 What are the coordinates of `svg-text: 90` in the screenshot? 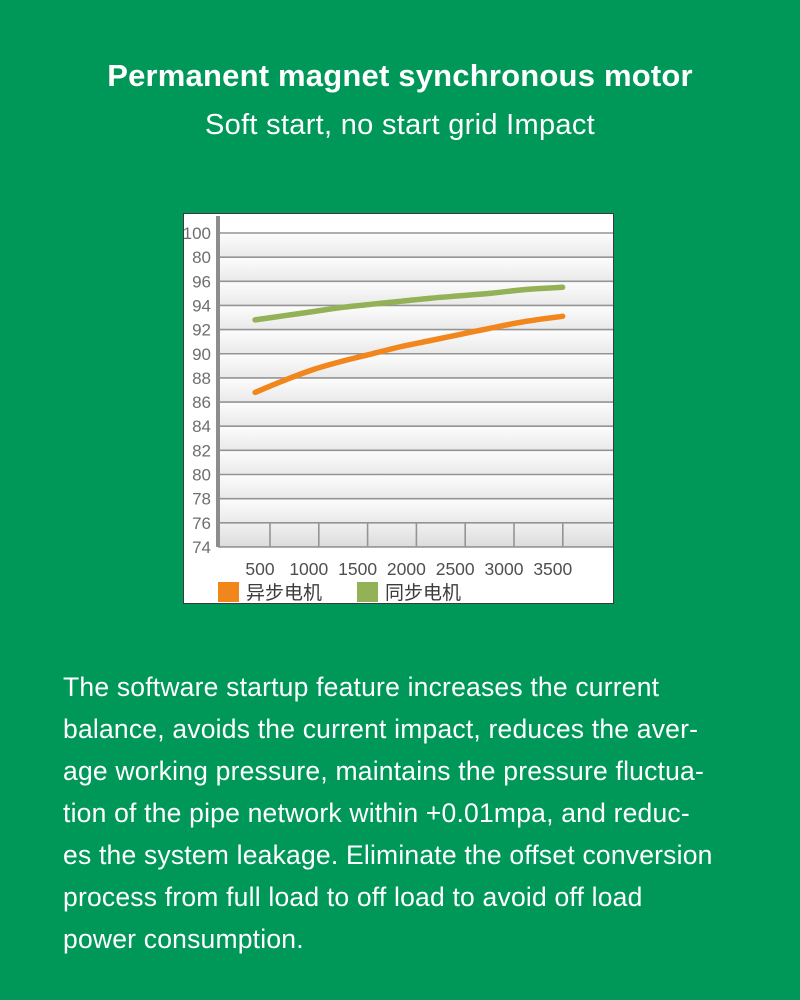 It's located at (201, 354).